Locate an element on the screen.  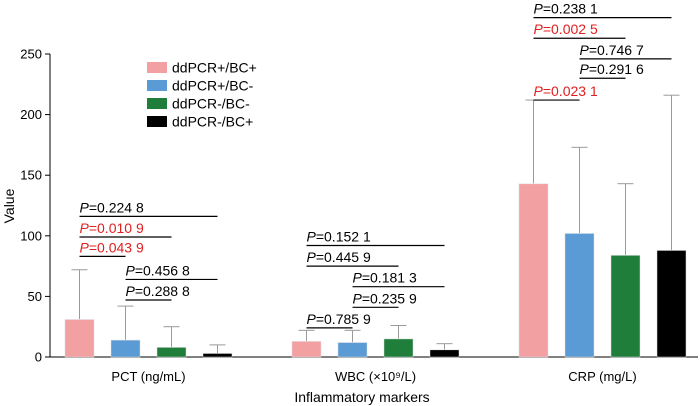
p-value-label: P=0.785 9 is located at coordinates (339, 319).